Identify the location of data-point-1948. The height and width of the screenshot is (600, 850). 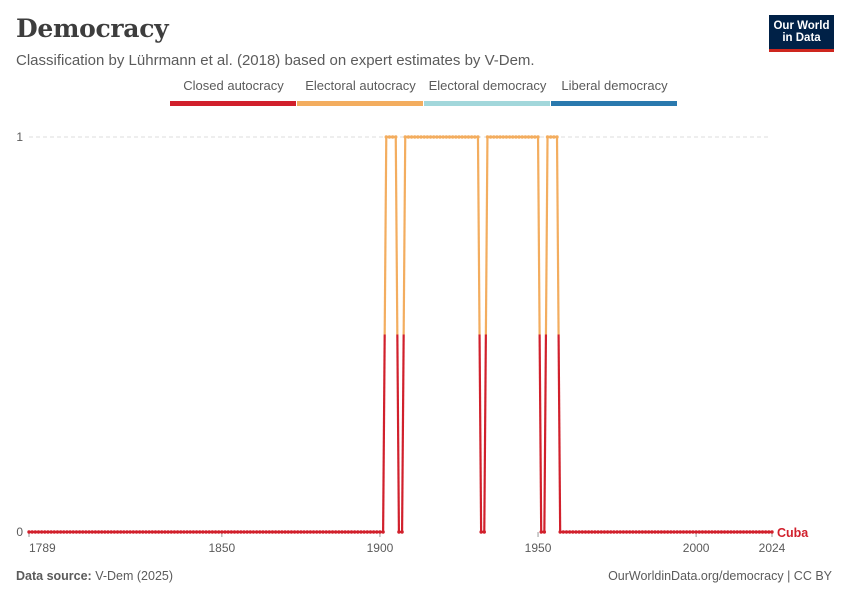
(532, 137).